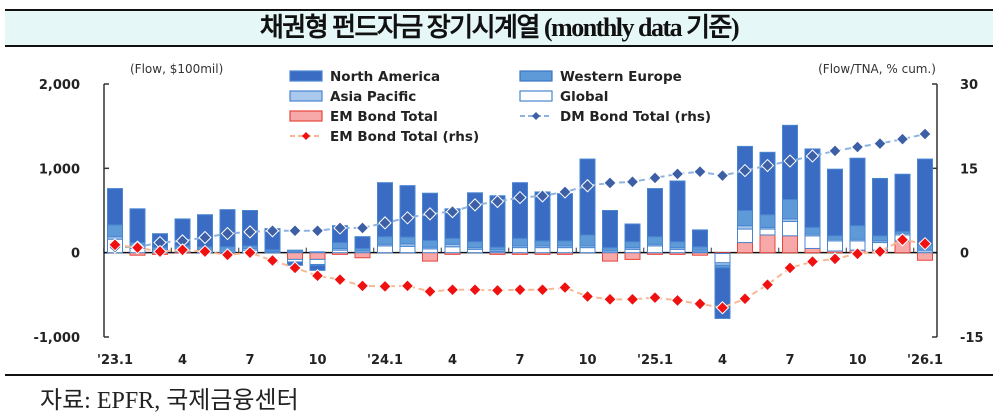  I want to click on chart-title: 채권형 펀드자금 장기시계열 (monthly data 기준), so click(499, 27).